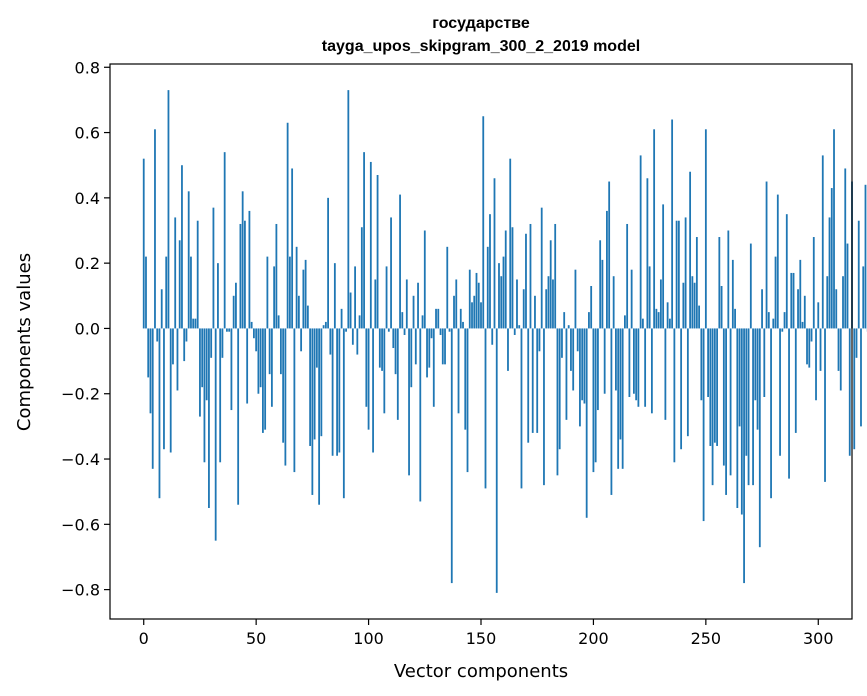  I want to click on x-tick-label: 300, so click(818, 638).